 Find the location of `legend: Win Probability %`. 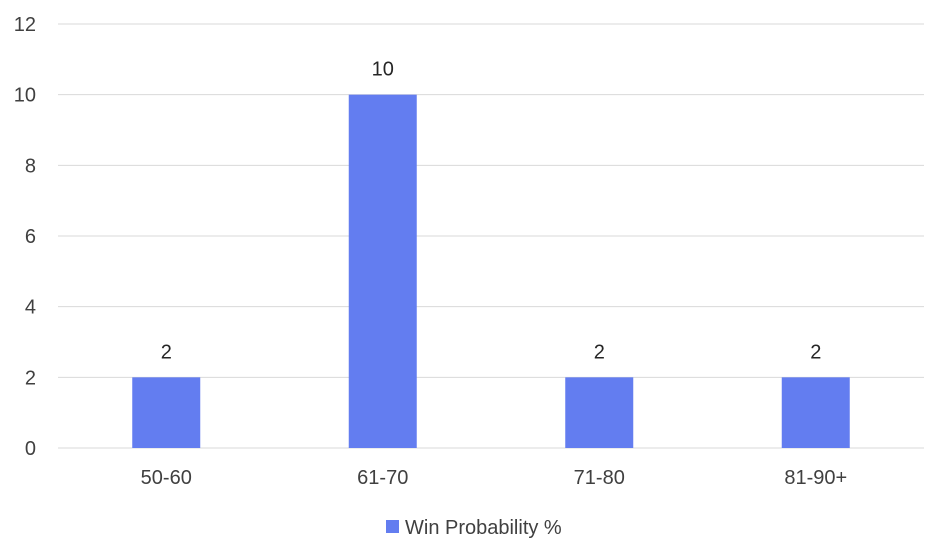

legend: Win Probability % is located at coordinates (474, 528).